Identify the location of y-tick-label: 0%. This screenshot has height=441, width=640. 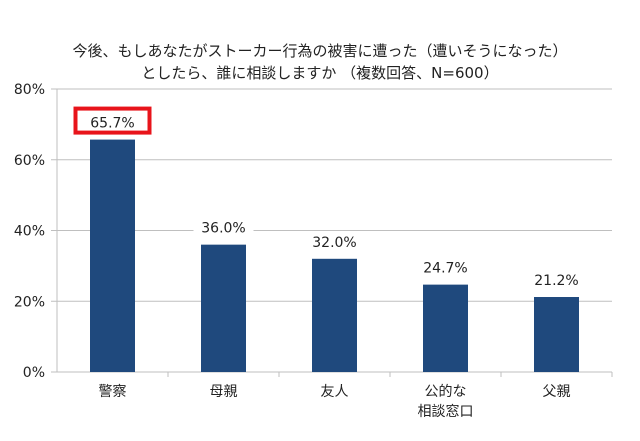
(34, 373).